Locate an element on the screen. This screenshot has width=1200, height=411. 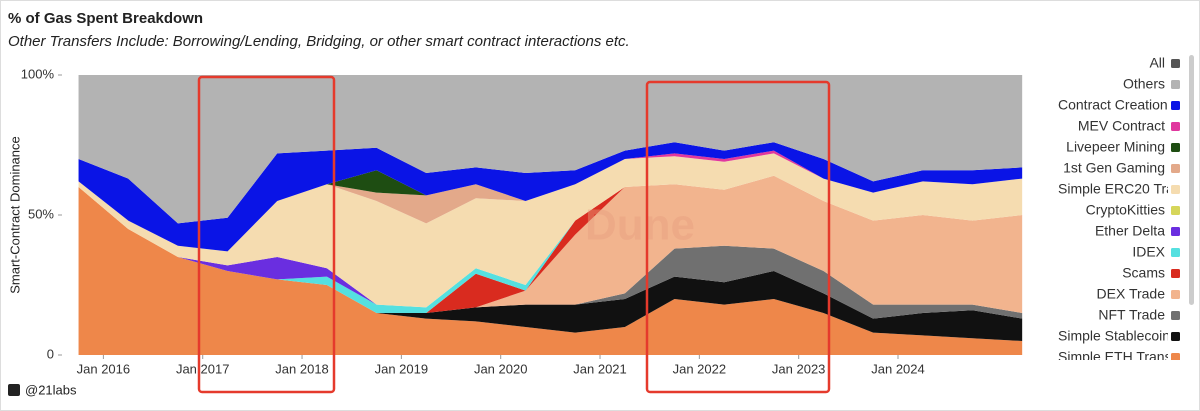
legend-item: Simple Stablecoin Transfers is located at coordinates (1129, 336).